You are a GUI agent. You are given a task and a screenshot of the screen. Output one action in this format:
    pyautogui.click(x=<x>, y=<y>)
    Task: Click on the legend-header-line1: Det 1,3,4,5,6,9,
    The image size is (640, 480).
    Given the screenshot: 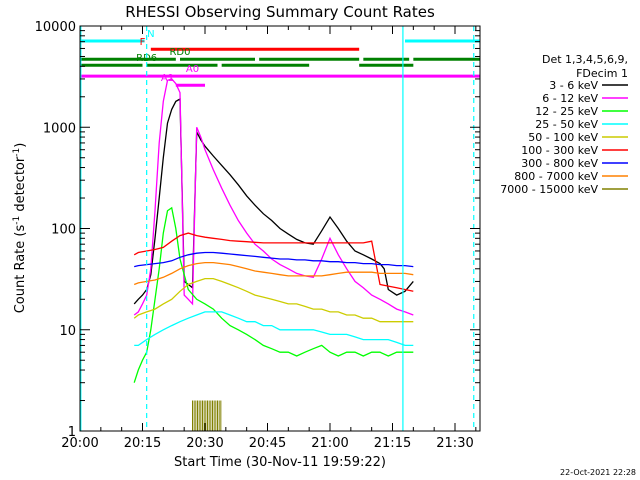 What is the action you would take?
    pyautogui.click(x=585, y=59)
    